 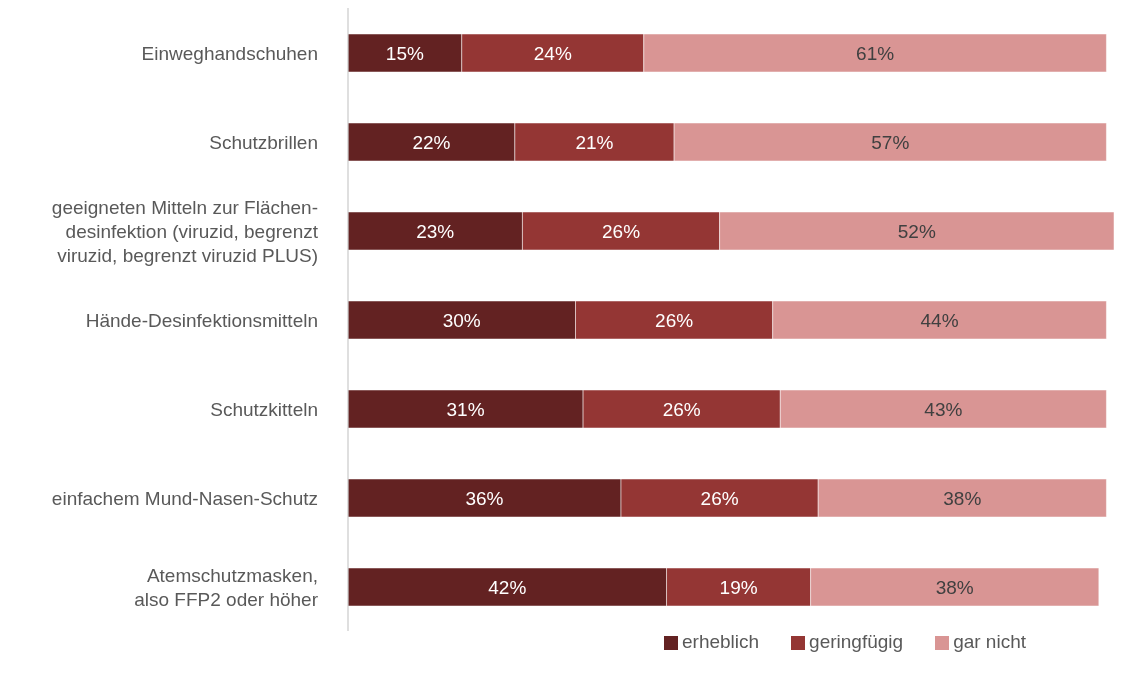 I want to click on legend-label: gar nicht, so click(x=989, y=641).